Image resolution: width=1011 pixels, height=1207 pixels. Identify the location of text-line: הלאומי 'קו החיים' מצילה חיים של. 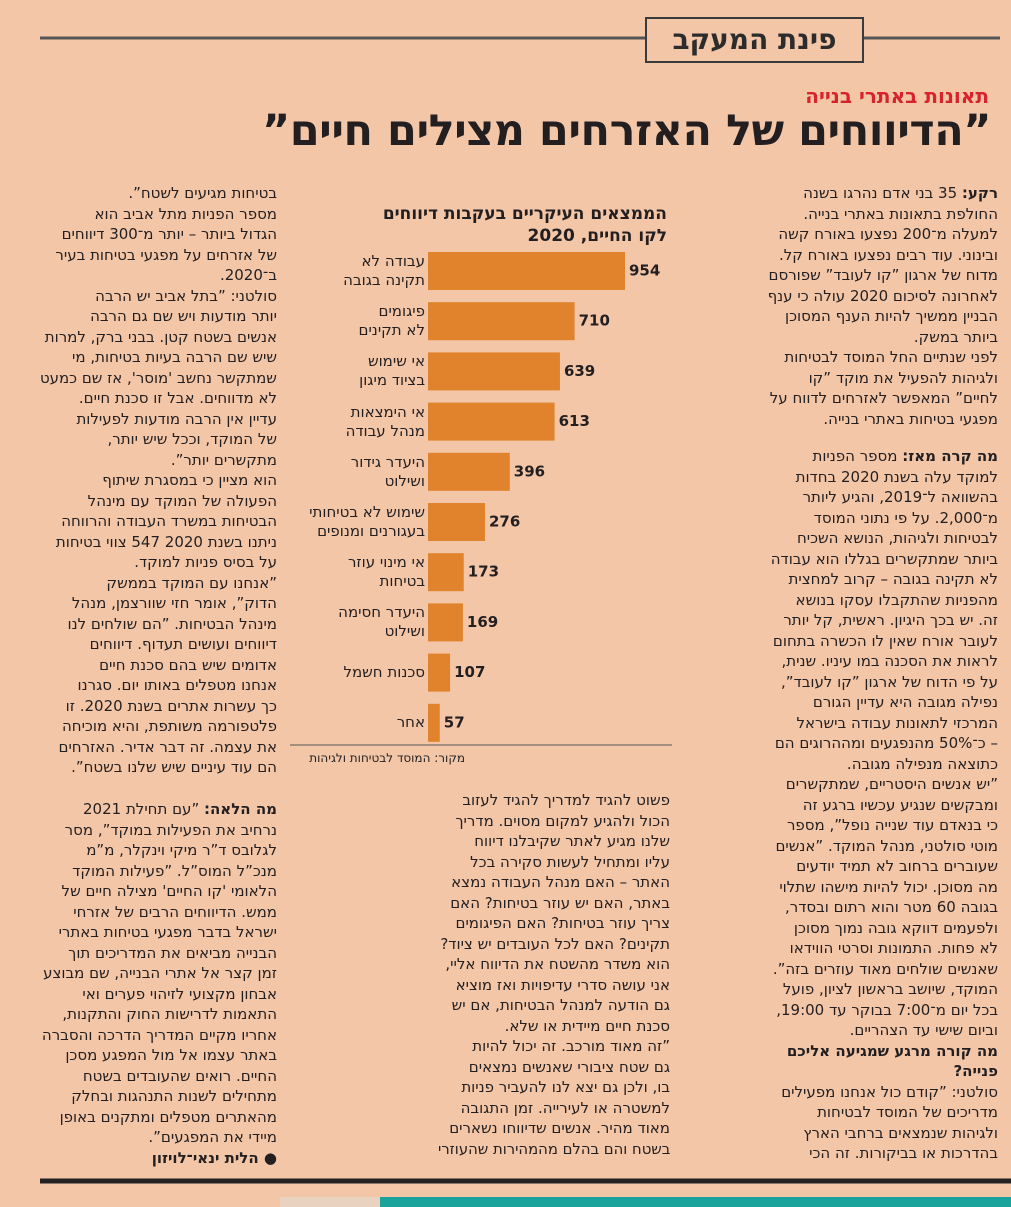
(158, 891).